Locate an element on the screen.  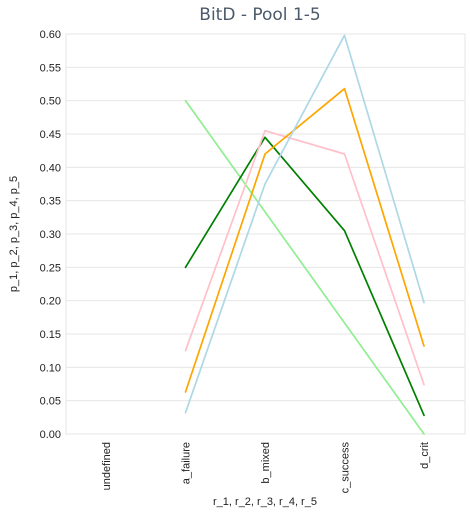
y-tick-label: 0.15 is located at coordinates (50, 335).